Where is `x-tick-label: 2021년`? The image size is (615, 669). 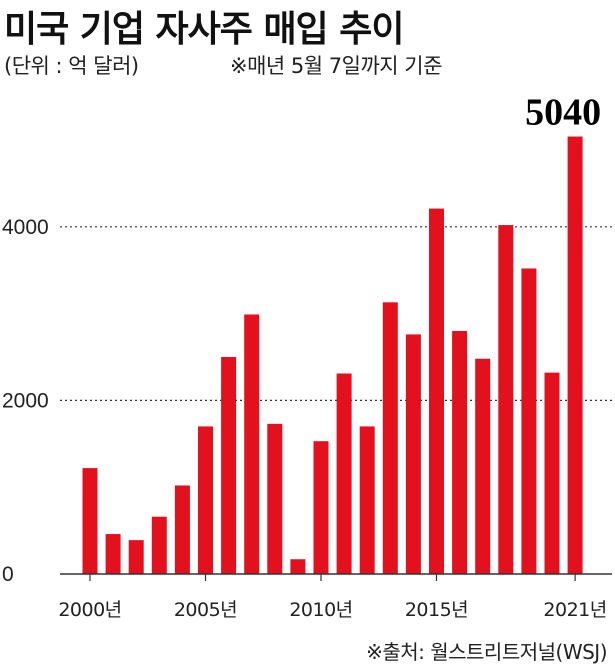
x-tick-label: 2021년 is located at coordinates (574, 610).